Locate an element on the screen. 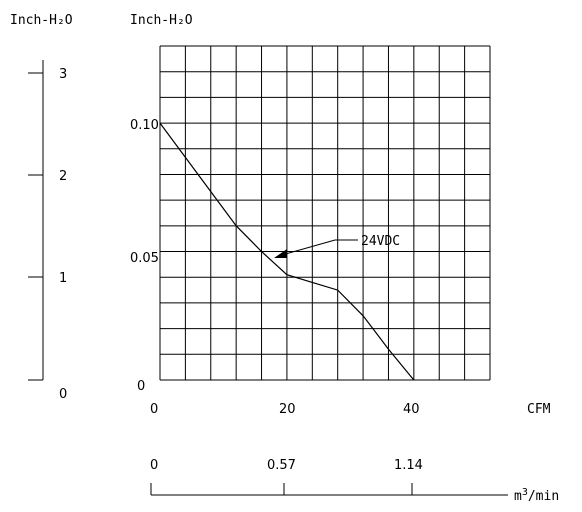 The image size is (582, 512). secondary-x-unit: m3/min is located at coordinates (536, 495).